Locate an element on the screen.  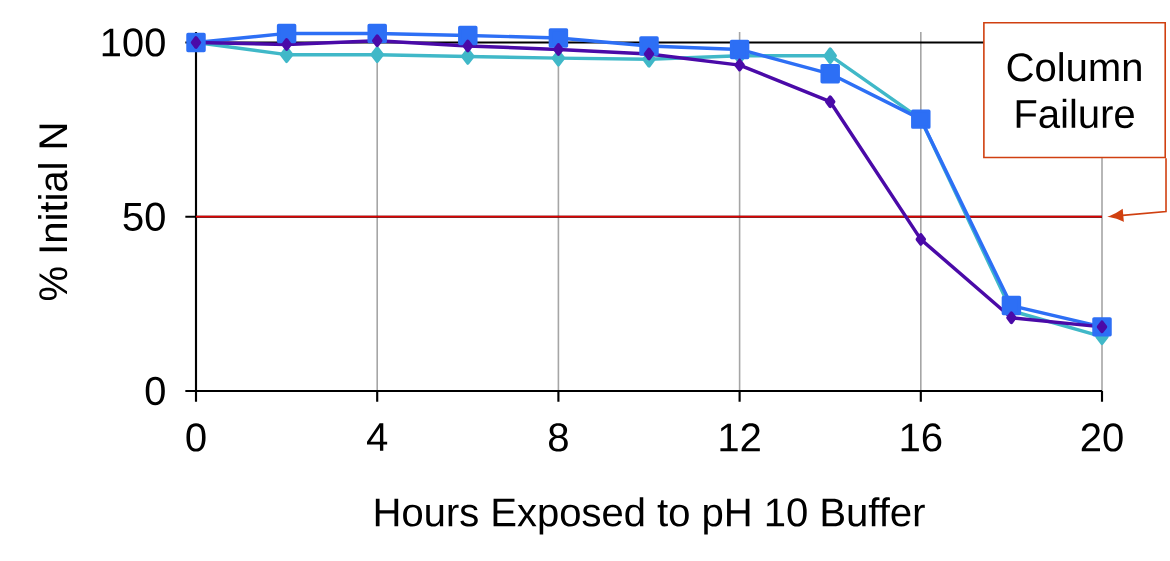
x-tick-label: 4 is located at coordinates (377, 437).